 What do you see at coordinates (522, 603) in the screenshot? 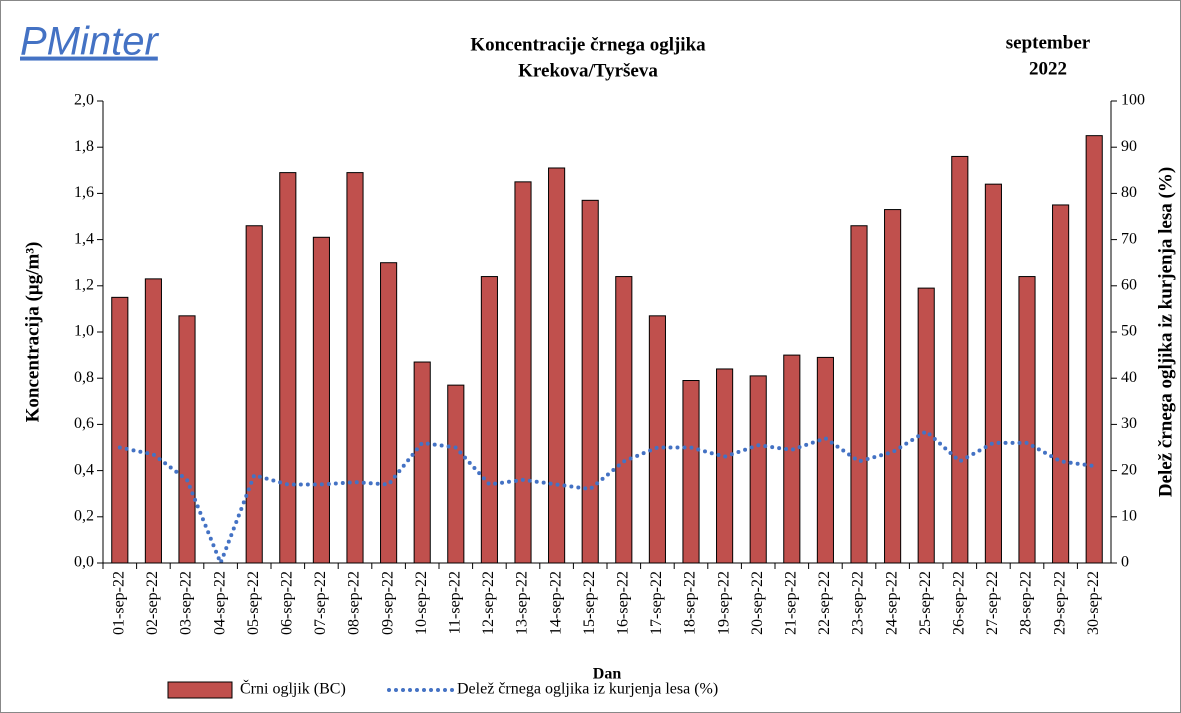
I see `x-tick-label: 13-sep-22` at bounding box center [522, 603].